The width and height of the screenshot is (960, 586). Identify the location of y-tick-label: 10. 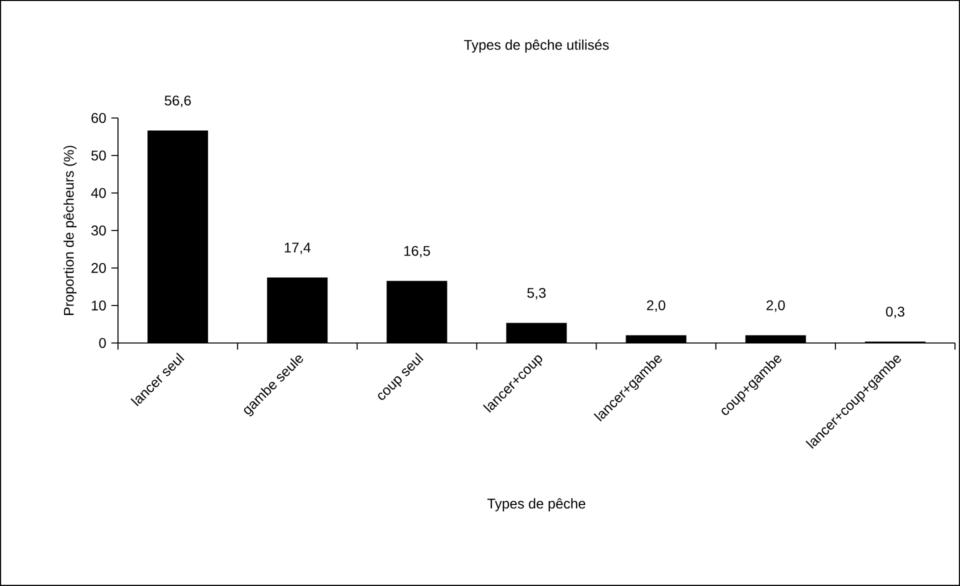
(99, 305).